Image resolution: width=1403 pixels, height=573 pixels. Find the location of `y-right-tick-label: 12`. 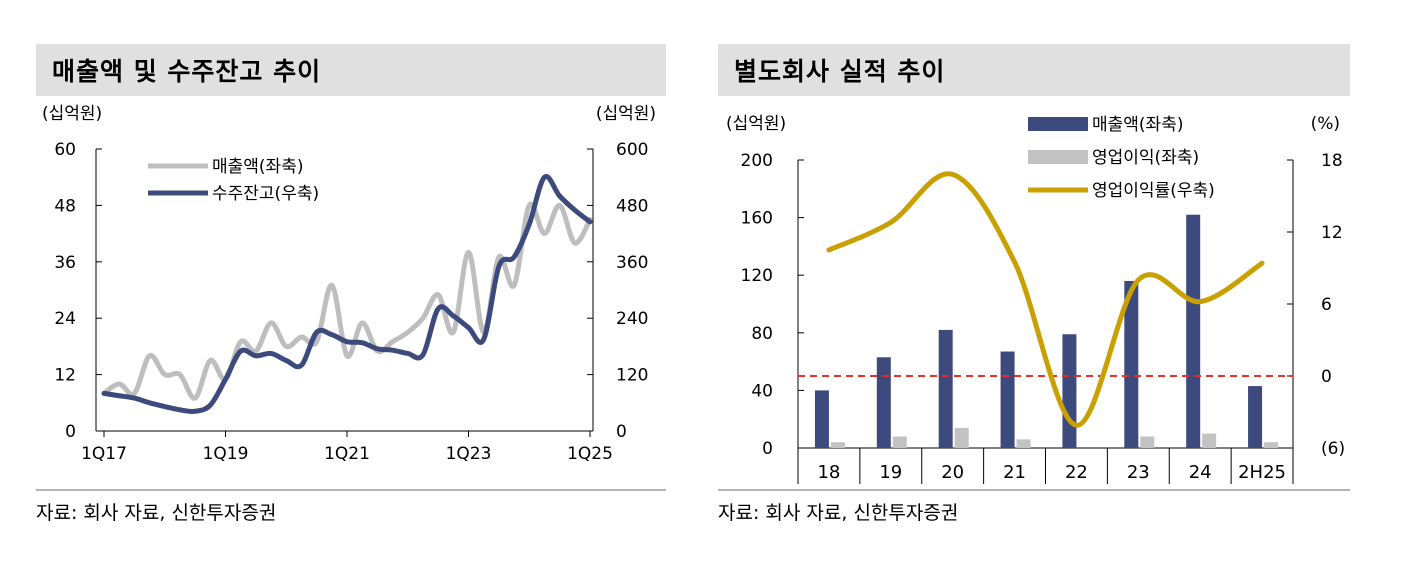

y-right-tick-label: 12 is located at coordinates (1332, 233).